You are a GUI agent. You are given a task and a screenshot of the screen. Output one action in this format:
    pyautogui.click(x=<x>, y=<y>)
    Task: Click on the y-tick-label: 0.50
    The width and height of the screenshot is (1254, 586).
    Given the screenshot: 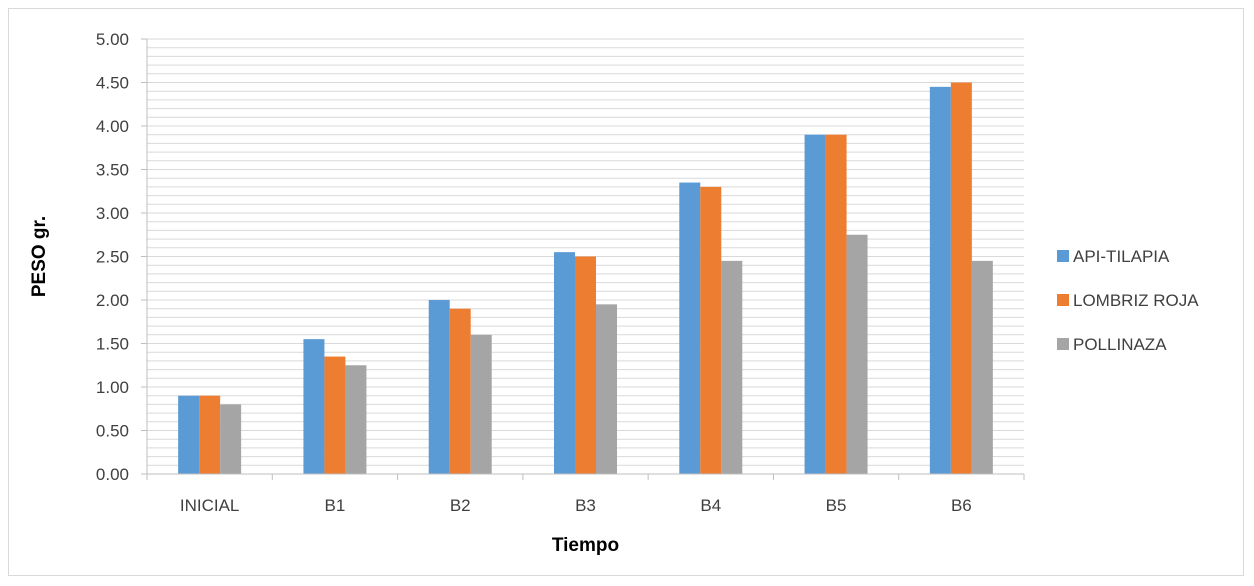 What is the action you would take?
    pyautogui.click(x=112, y=431)
    